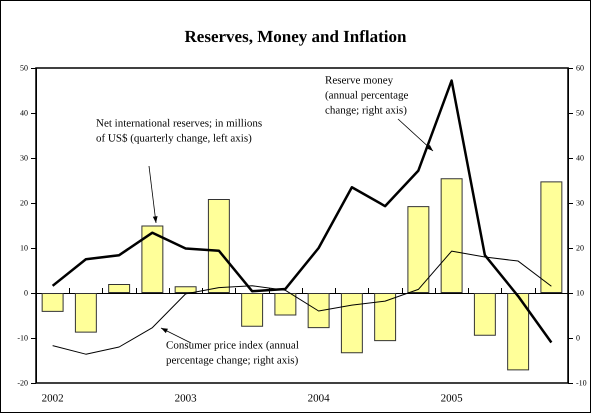 The height and width of the screenshot is (413, 591). What do you see at coordinates (186, 398) in the screenshot?
I see `x-tick-label: 2003` at bounding box center [186, 398].